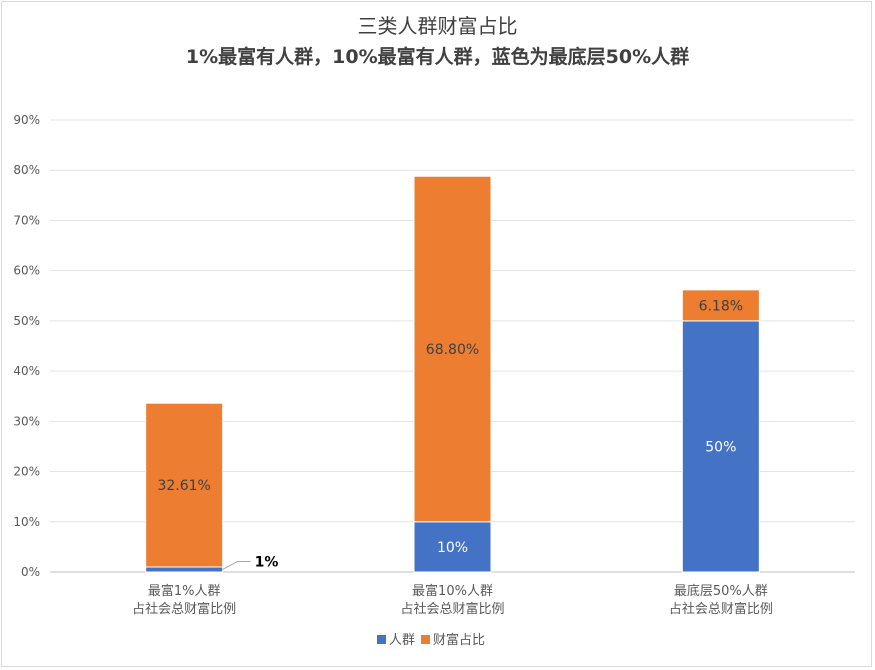 This screenshot has width=875, height=670. What do you see at coordinates (267, 562) in the screenshot?
I see `data-label: 1%` at bounding box center [267, 562].